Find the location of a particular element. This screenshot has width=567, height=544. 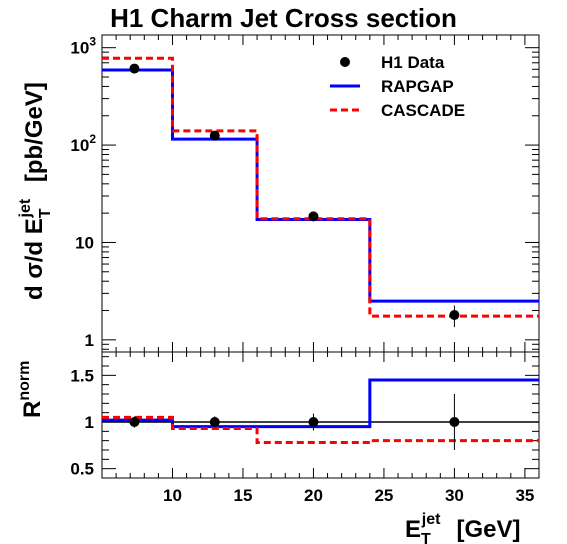

top-y-label-part-3: [pb/GeV] is located at coordinates (34, 135).